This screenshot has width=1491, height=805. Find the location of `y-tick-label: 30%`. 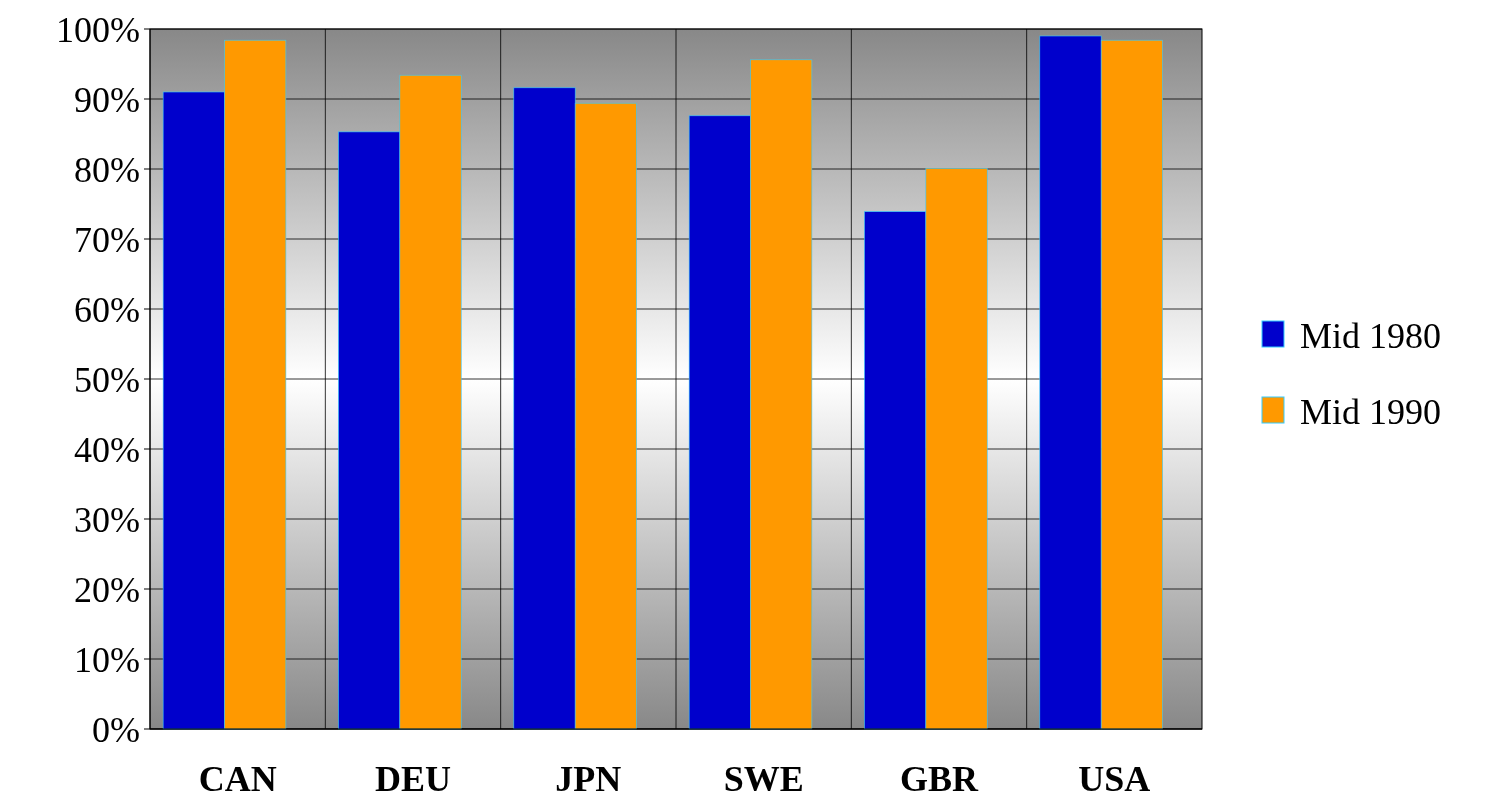

y-tick-label: 30% is located at coordinates (107, 519).